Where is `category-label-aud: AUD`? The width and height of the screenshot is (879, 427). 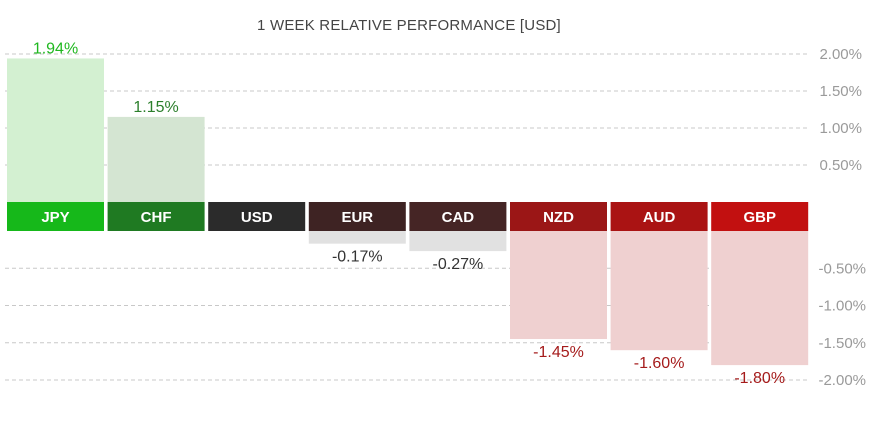 category-label-aud: AUD is located at coordinates (659, 217).